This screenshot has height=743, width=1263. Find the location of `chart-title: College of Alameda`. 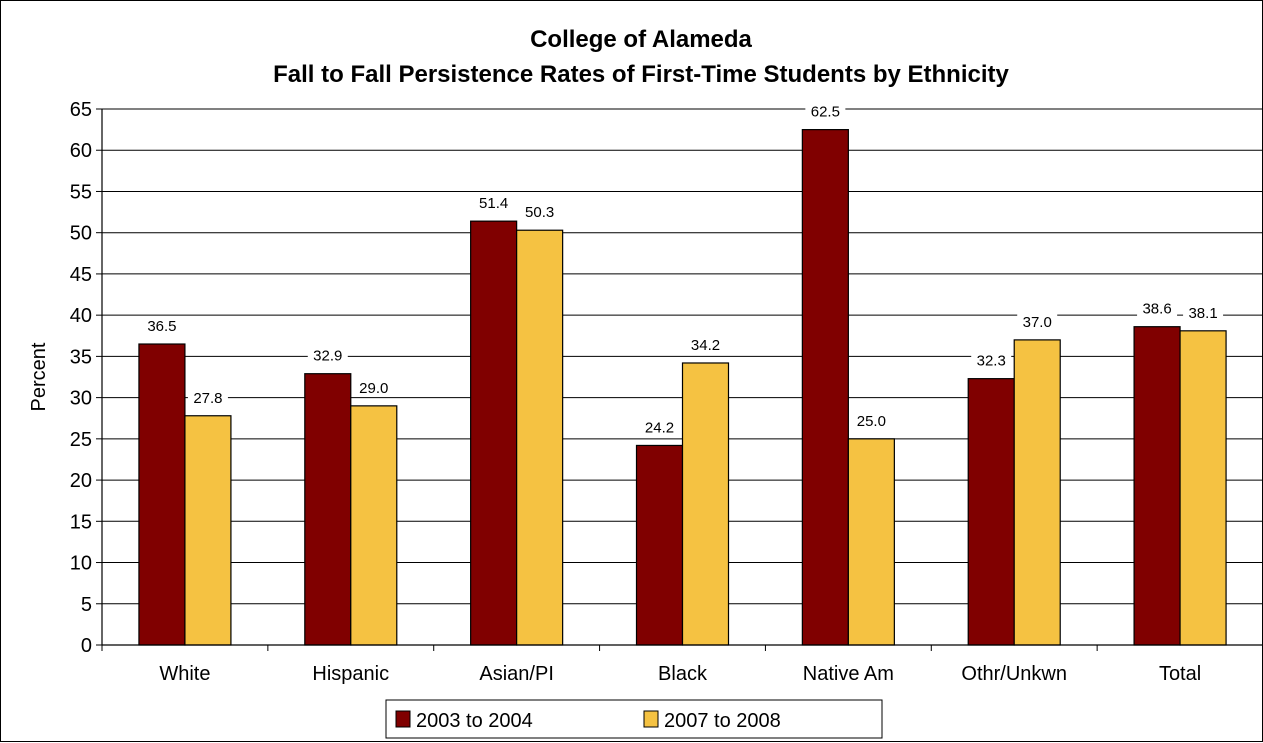

chart-title: College of Alameda is located at coordinates (641, 39).